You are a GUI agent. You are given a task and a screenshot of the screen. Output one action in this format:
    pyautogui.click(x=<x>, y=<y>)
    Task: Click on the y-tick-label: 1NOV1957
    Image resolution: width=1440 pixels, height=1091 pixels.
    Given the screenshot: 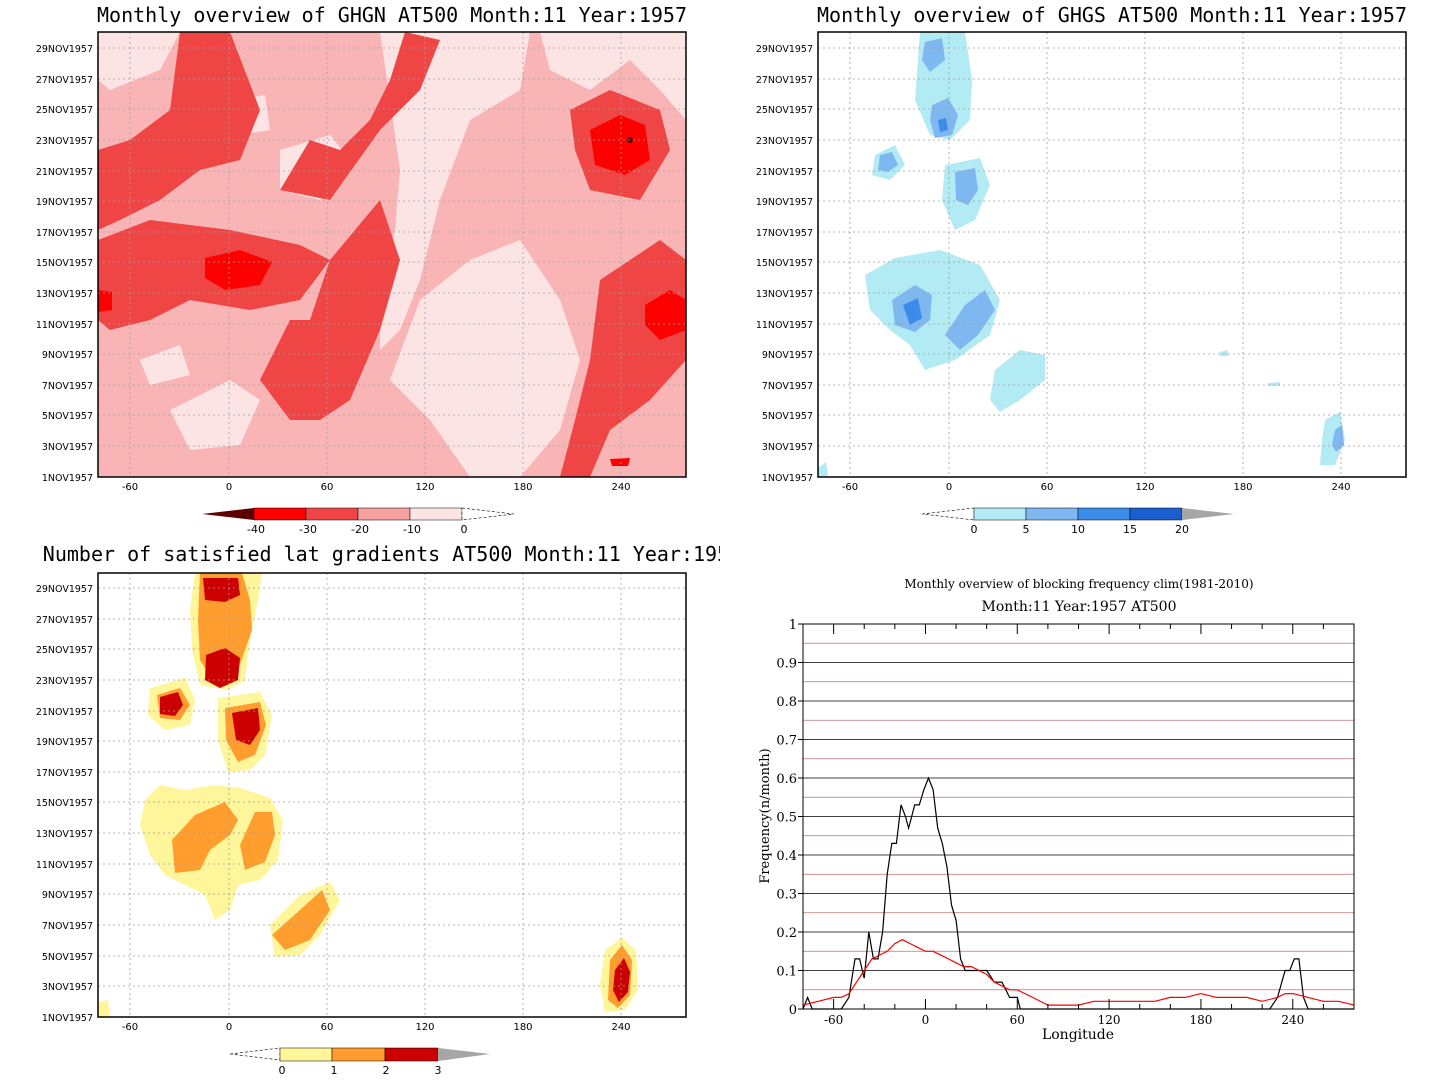 What is the action you would take?
    pyautogui.click(x=67, y=1018)
    